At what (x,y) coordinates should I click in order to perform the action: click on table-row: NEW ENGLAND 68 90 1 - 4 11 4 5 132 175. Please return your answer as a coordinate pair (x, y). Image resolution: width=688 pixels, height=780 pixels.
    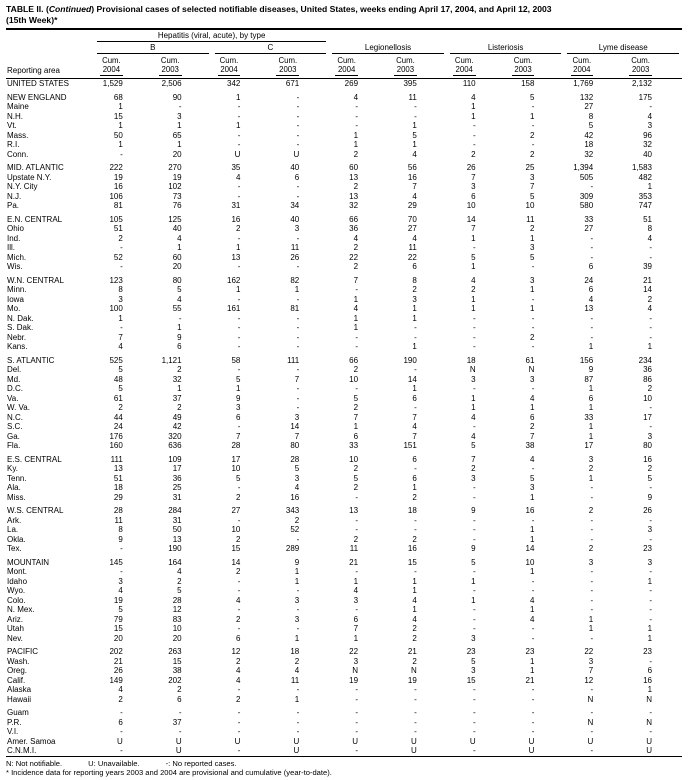
    Looking at the image, I should click on (344, 98).